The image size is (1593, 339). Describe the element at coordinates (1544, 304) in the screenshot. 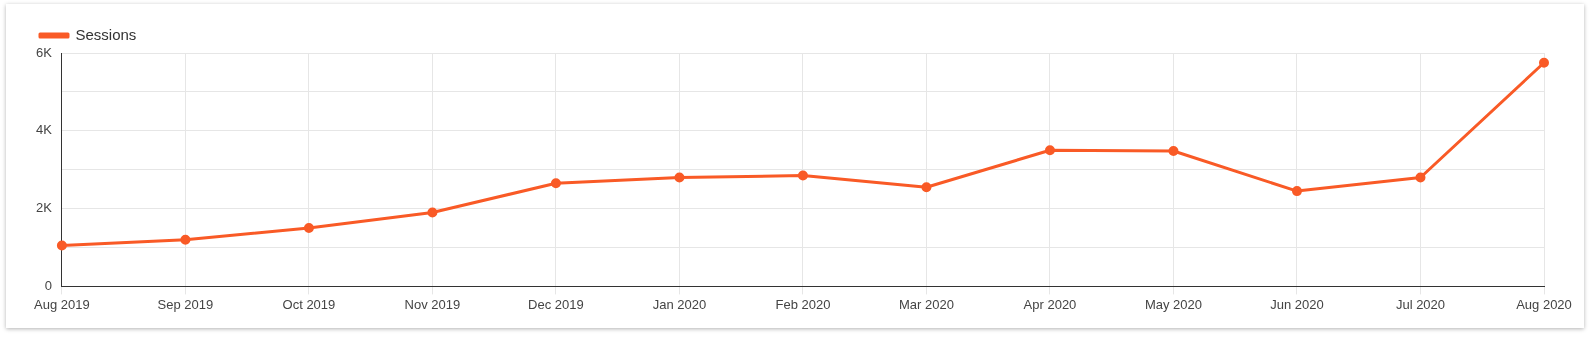

I see `x-tick-label: Aug 2020` at that location.